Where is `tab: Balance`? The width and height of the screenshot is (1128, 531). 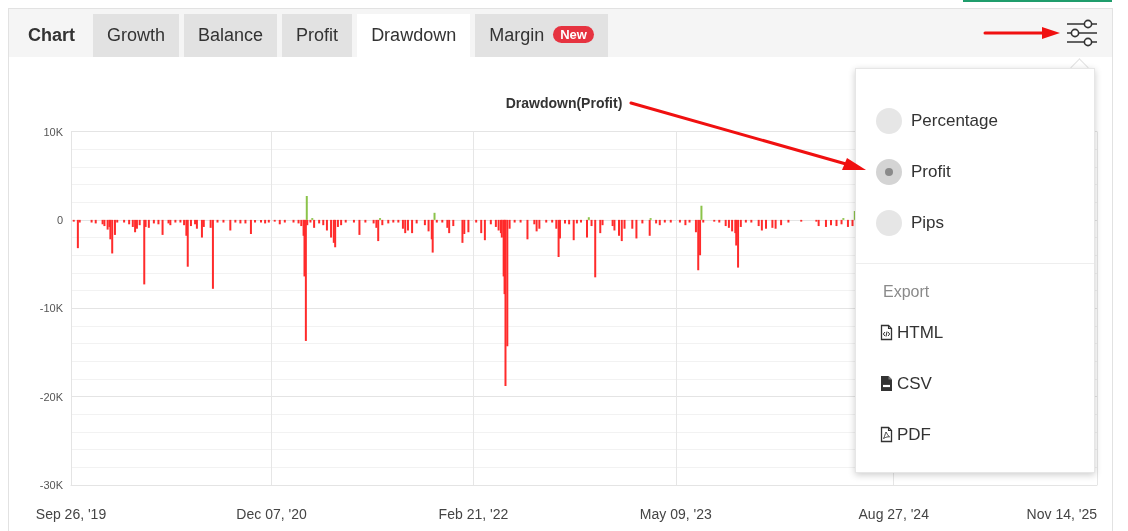 tab: Balance is located at coordinates (231, 35).